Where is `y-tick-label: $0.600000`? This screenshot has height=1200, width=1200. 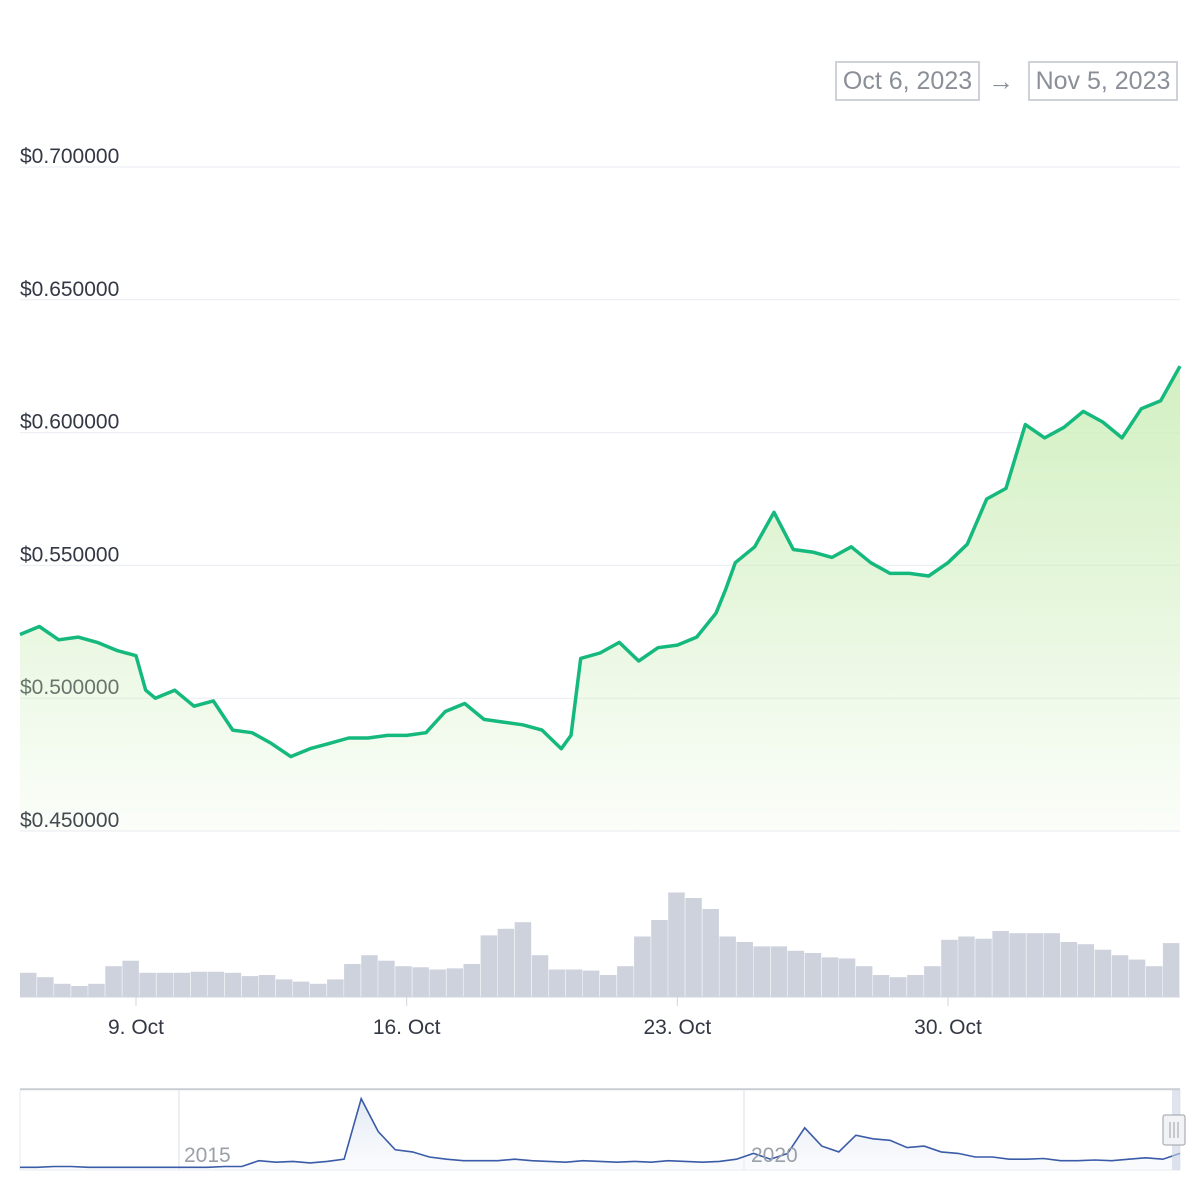
y-tick-label: $0.600000 is located at coordinates (69, 422).